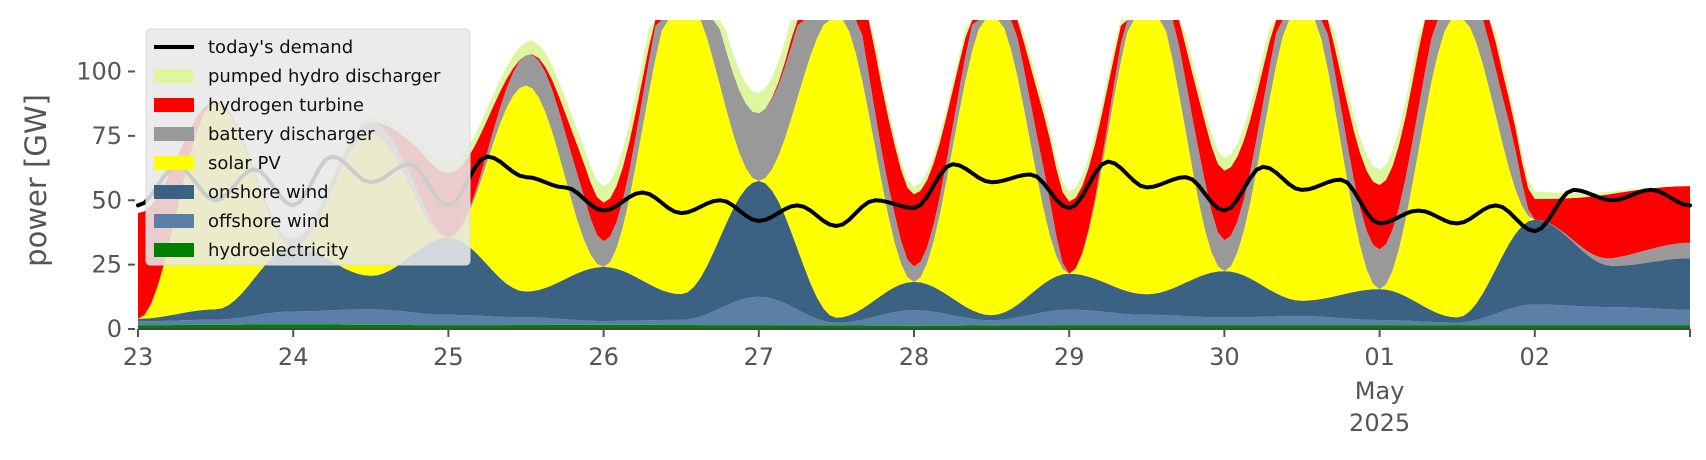  I want to click on area-offshore-wind, so click(914, 311).